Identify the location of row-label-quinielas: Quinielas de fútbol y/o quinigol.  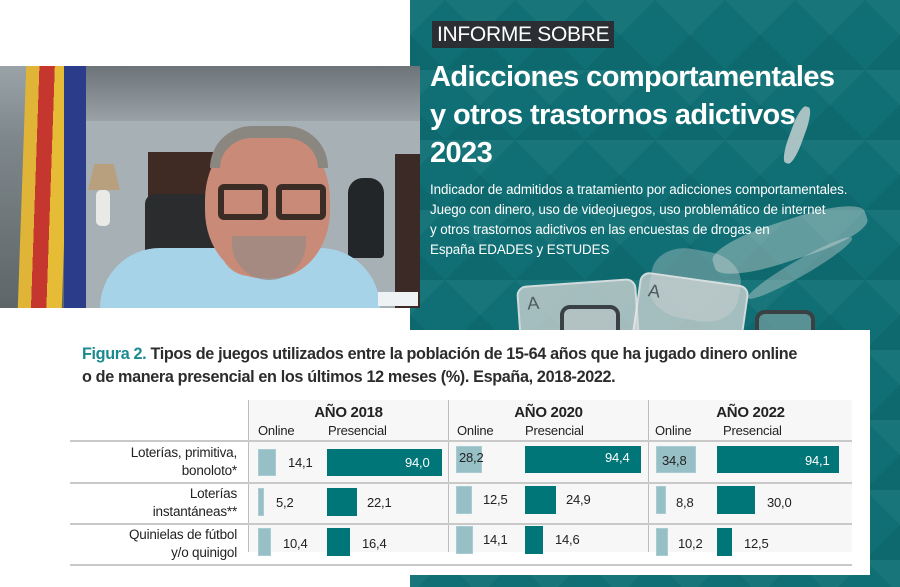
(182, 543).